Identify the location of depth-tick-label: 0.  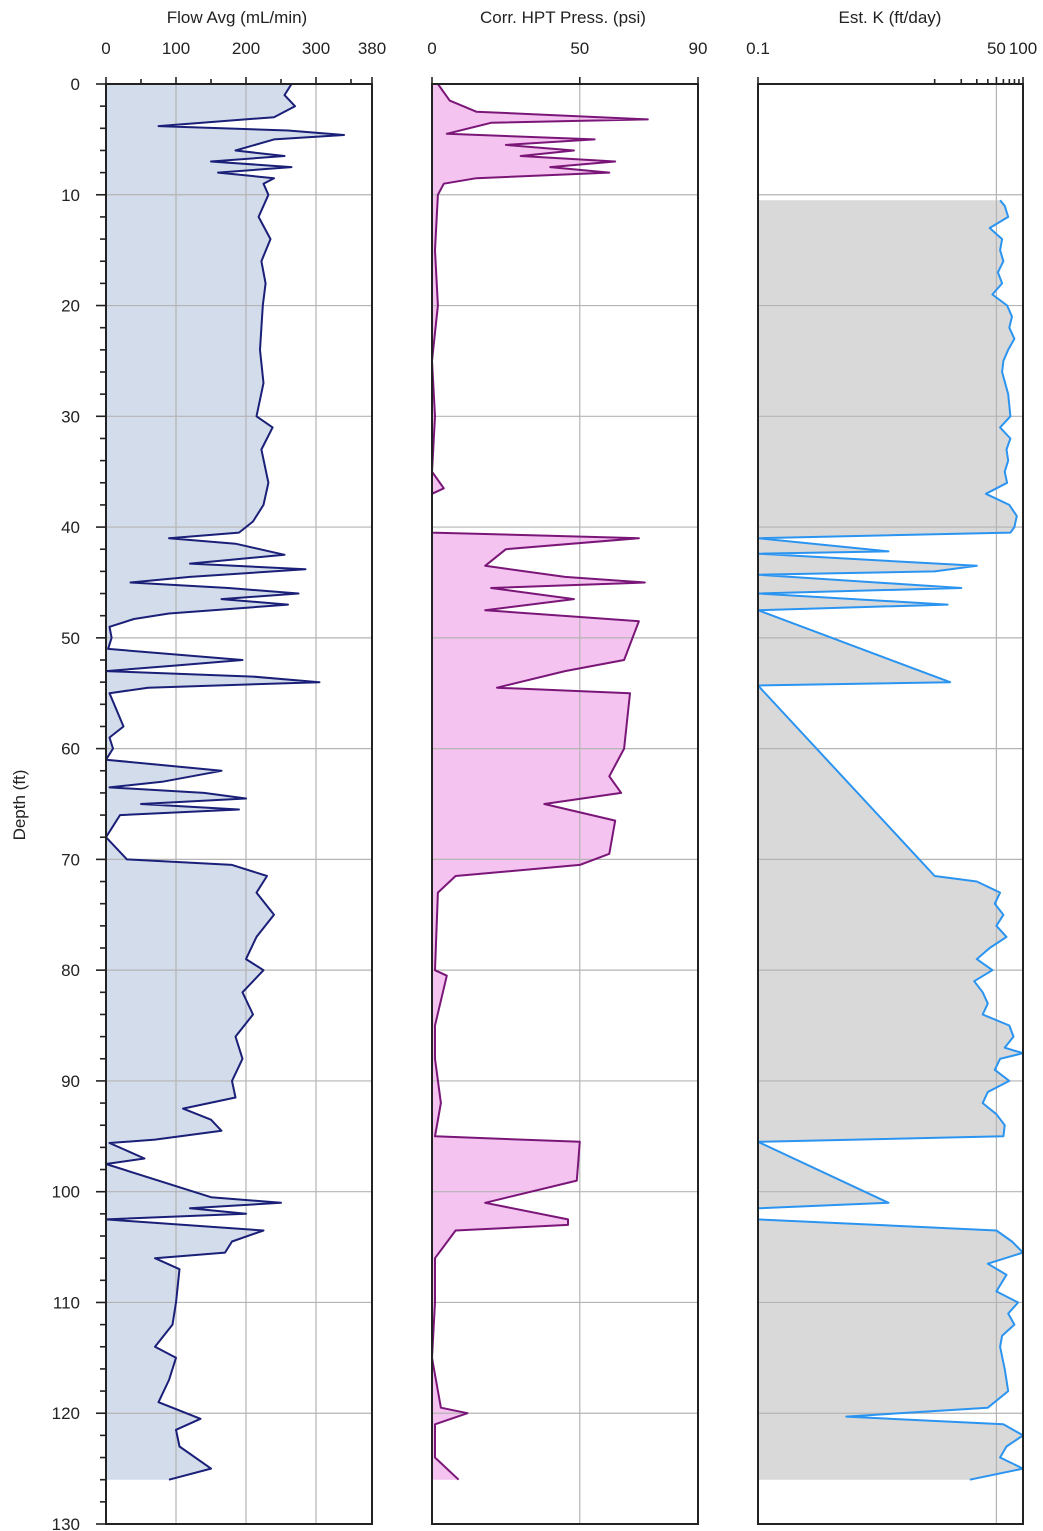
(75, 84).